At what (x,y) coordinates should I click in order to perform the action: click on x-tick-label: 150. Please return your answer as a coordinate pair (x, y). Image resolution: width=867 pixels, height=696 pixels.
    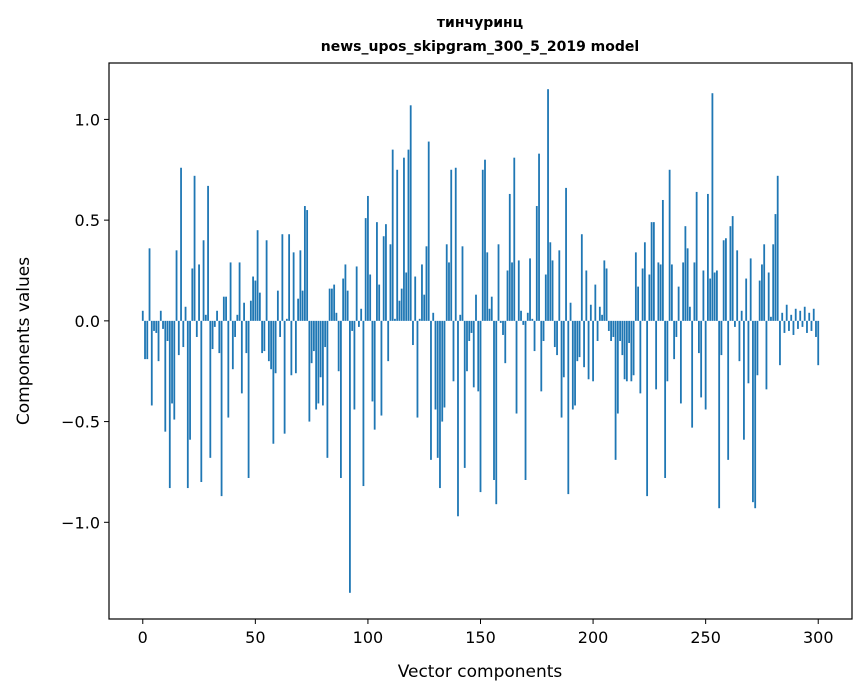
    Looking at the image, I should click on (480, 637).